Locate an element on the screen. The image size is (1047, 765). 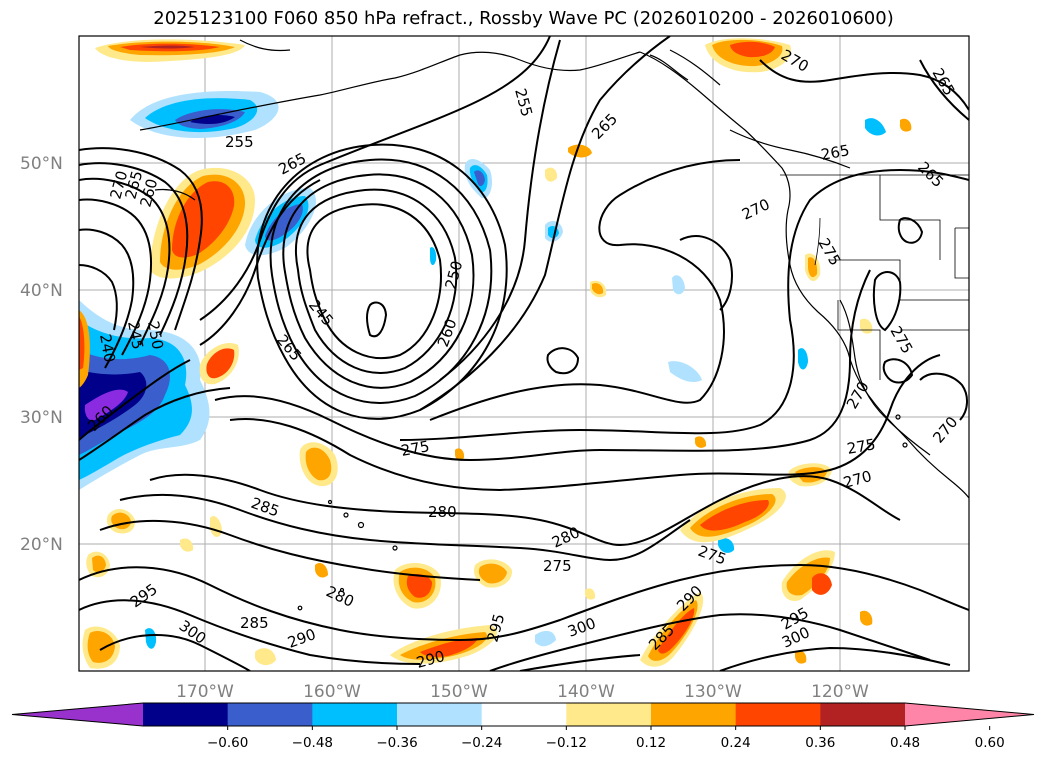
colorbar-outline is located at coordinates (523, 714).